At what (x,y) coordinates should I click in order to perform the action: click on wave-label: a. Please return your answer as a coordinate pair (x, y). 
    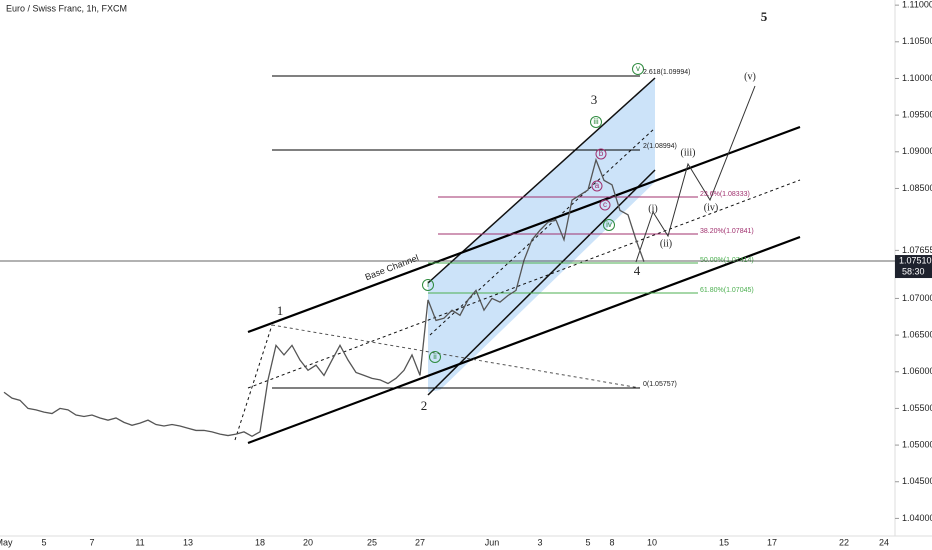
    Looking at the image, I should click on (597, 185).